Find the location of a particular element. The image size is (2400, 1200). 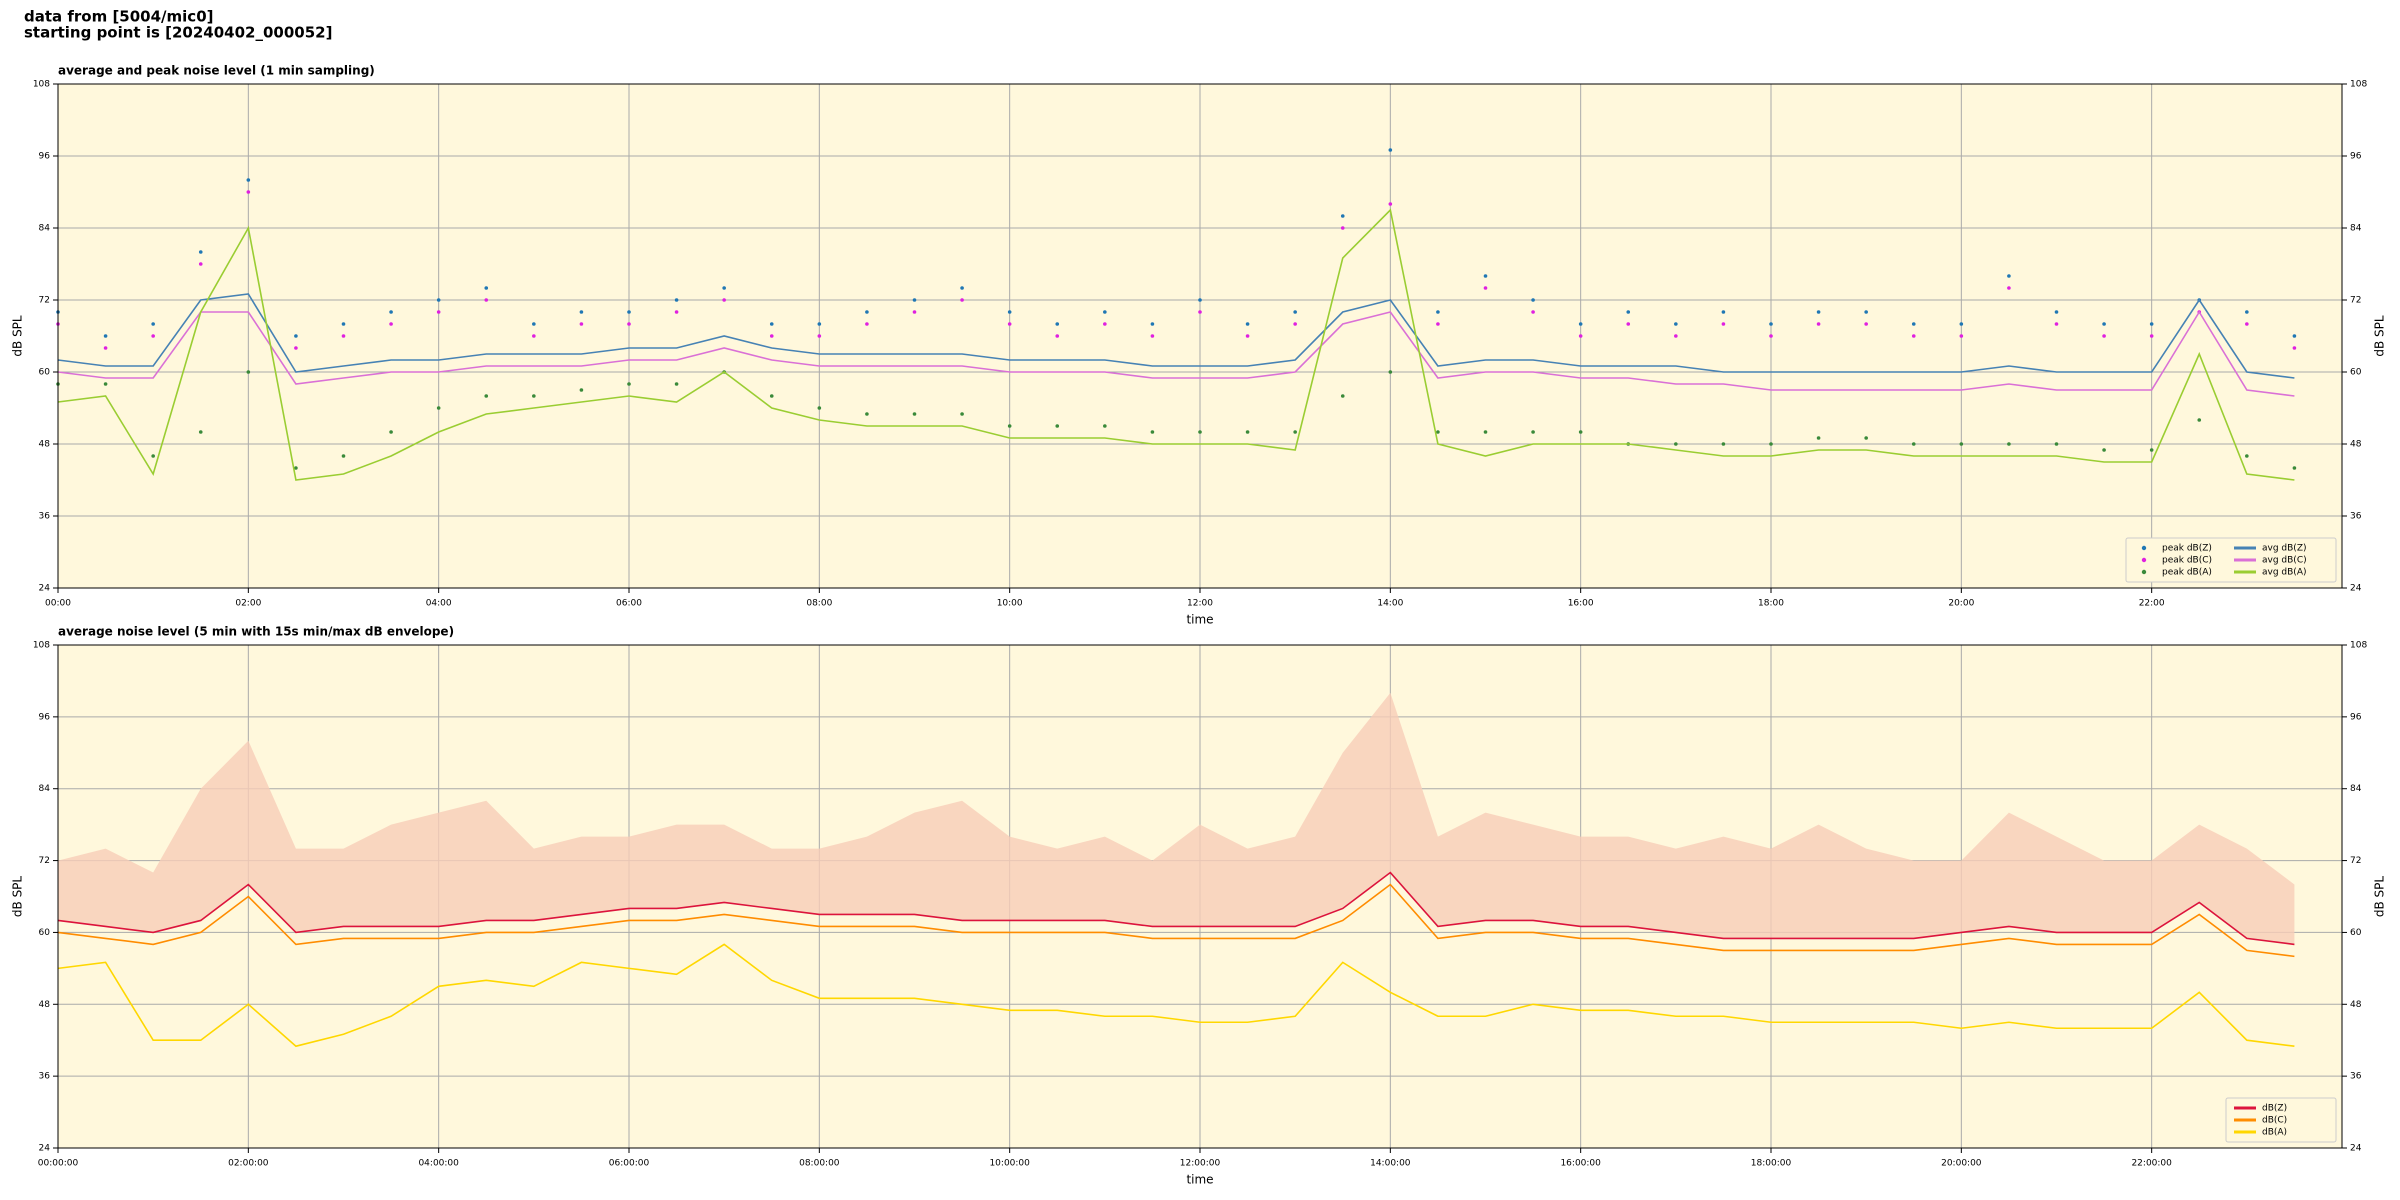

y-tick-label: 84 is located at coordinates (45, 229).